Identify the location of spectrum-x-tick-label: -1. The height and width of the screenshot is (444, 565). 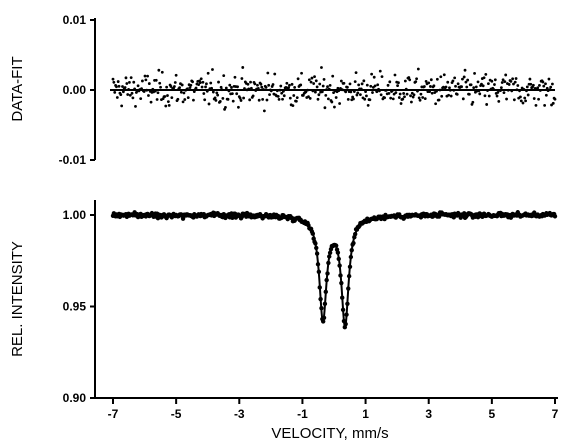
(302, 414).